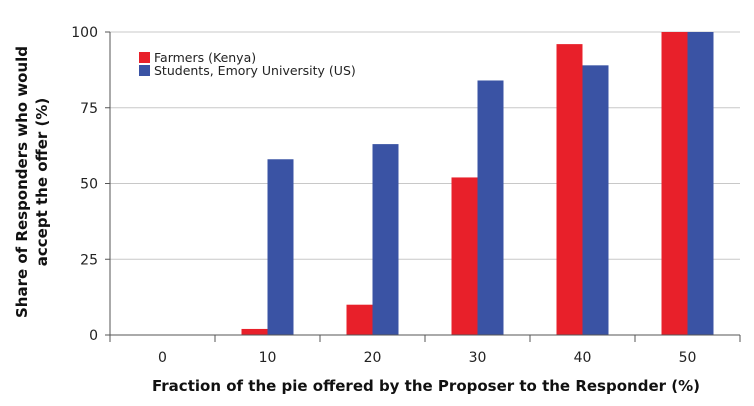 This screenshot has width=754, height=406. Describe the element at coordinates (427, 358) in the screenshot. I see `x-tick-labels: 0 10 20 30 40 50` at that location.